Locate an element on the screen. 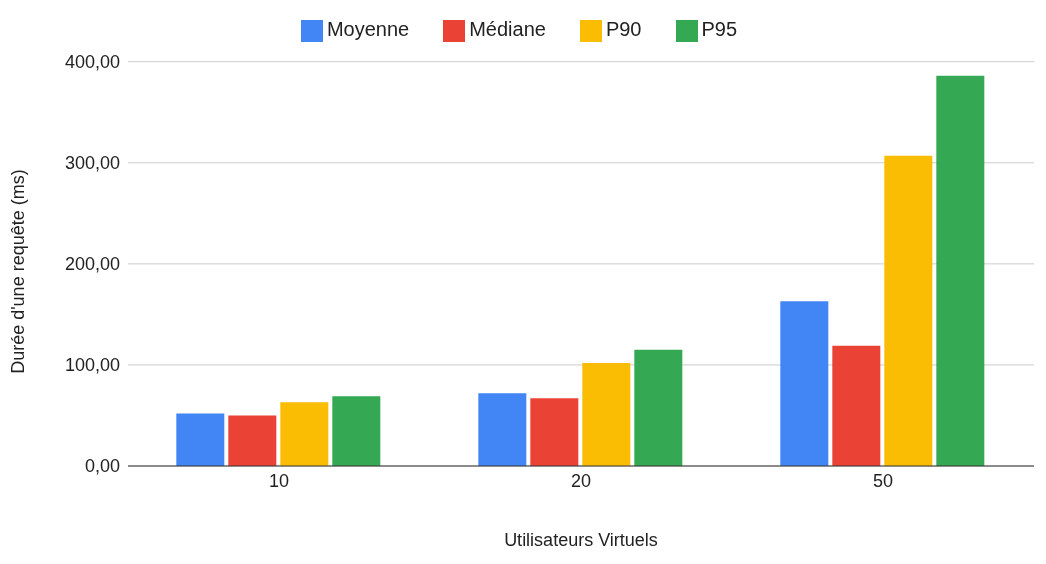  legend-label: P95 is located at coordinates (719, 29).